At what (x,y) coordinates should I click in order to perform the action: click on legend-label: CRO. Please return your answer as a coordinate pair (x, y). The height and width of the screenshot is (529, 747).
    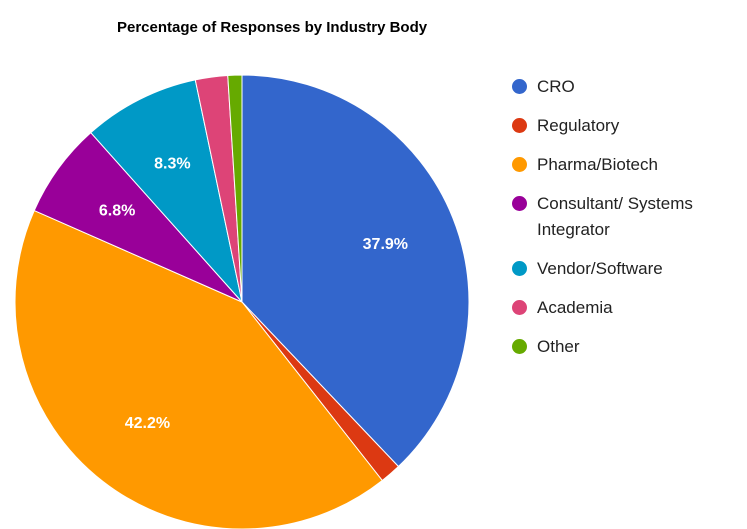
    Looking at the image, I should click on (556, 86).